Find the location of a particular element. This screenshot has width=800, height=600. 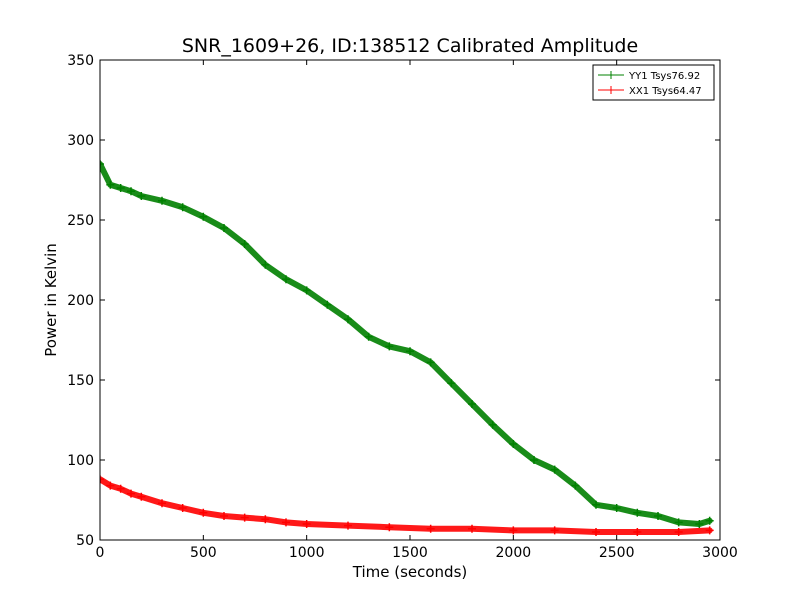

legend-marker-yy1 is located at coordinates (611, 75).